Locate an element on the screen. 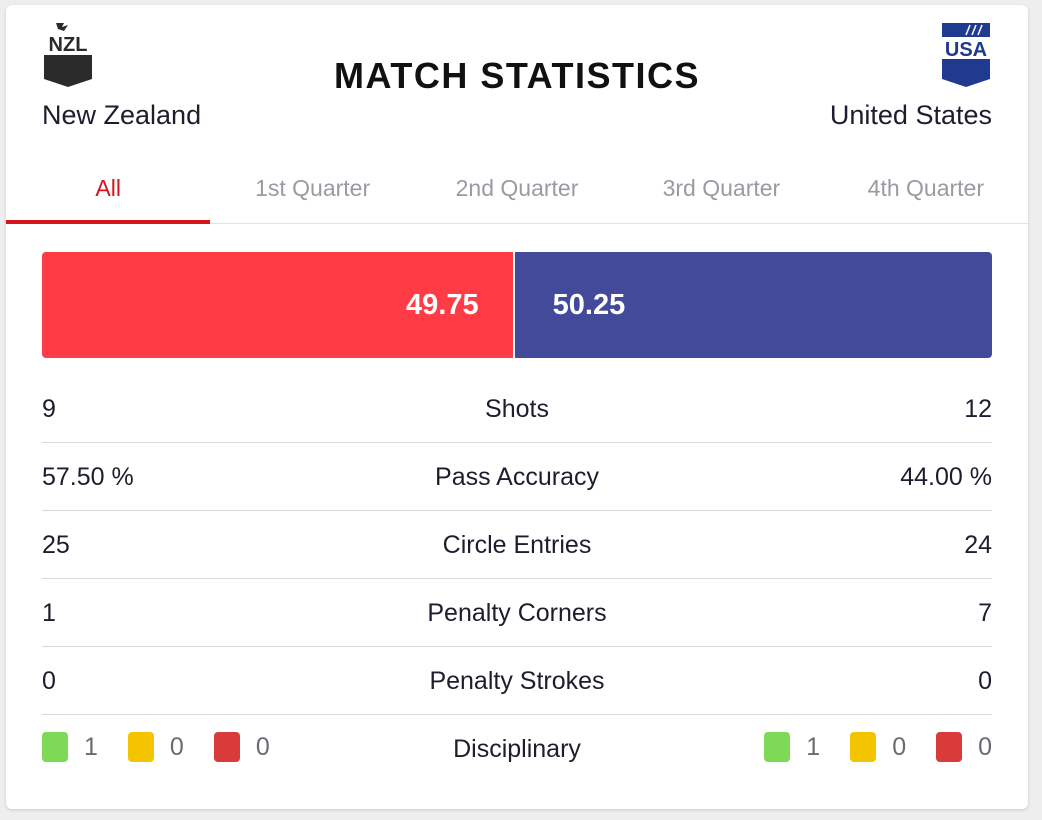 This screenshot has height=820, width=1042. home-red-count: 0 is located at coordinates (262, 746).